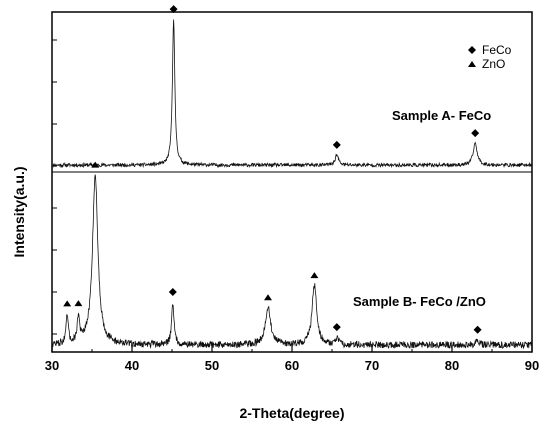  I want to click on legend-marker-feco-icon, so click(472, 50).